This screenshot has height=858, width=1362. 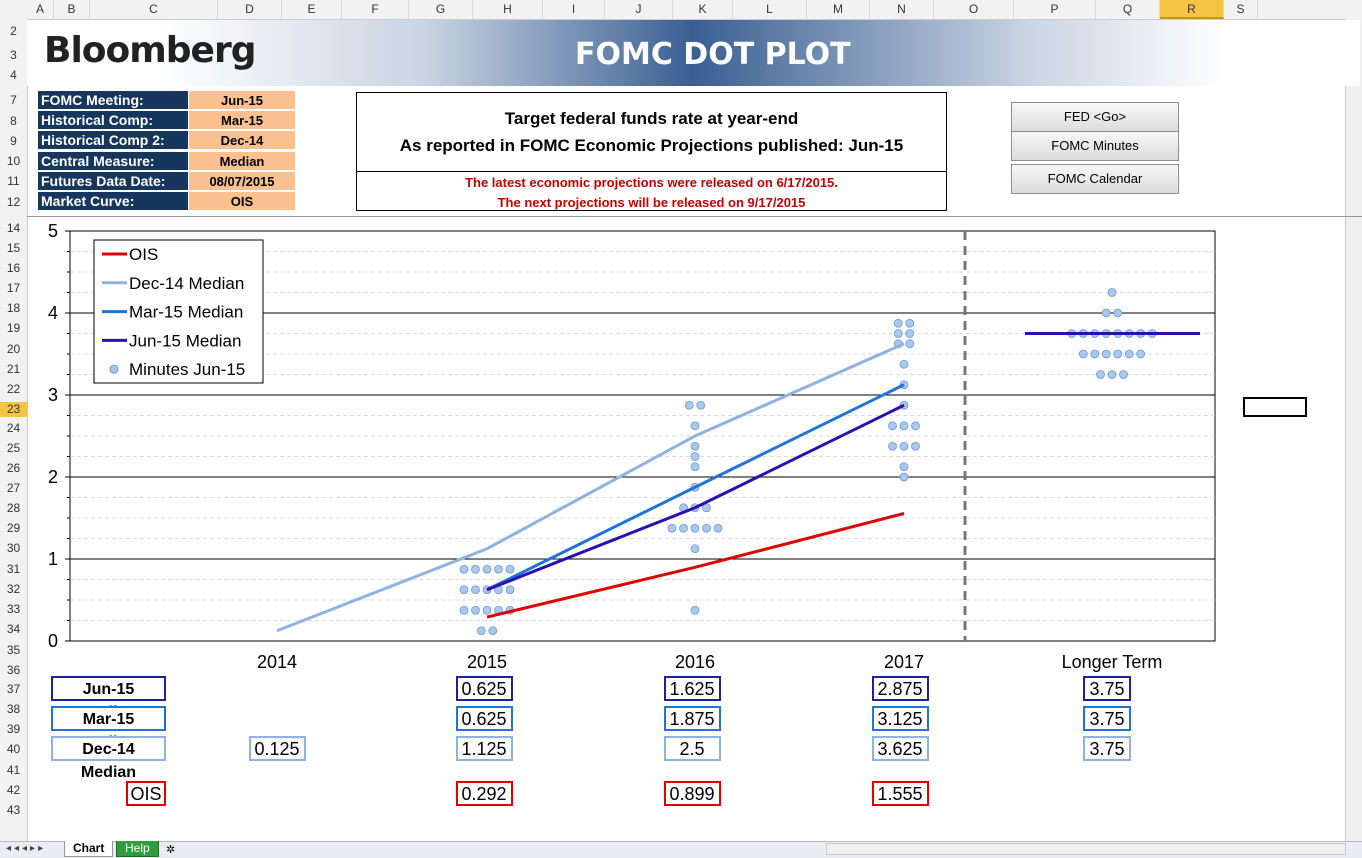 I want to click on column-header-s: S, so click(x=1241, y=9).